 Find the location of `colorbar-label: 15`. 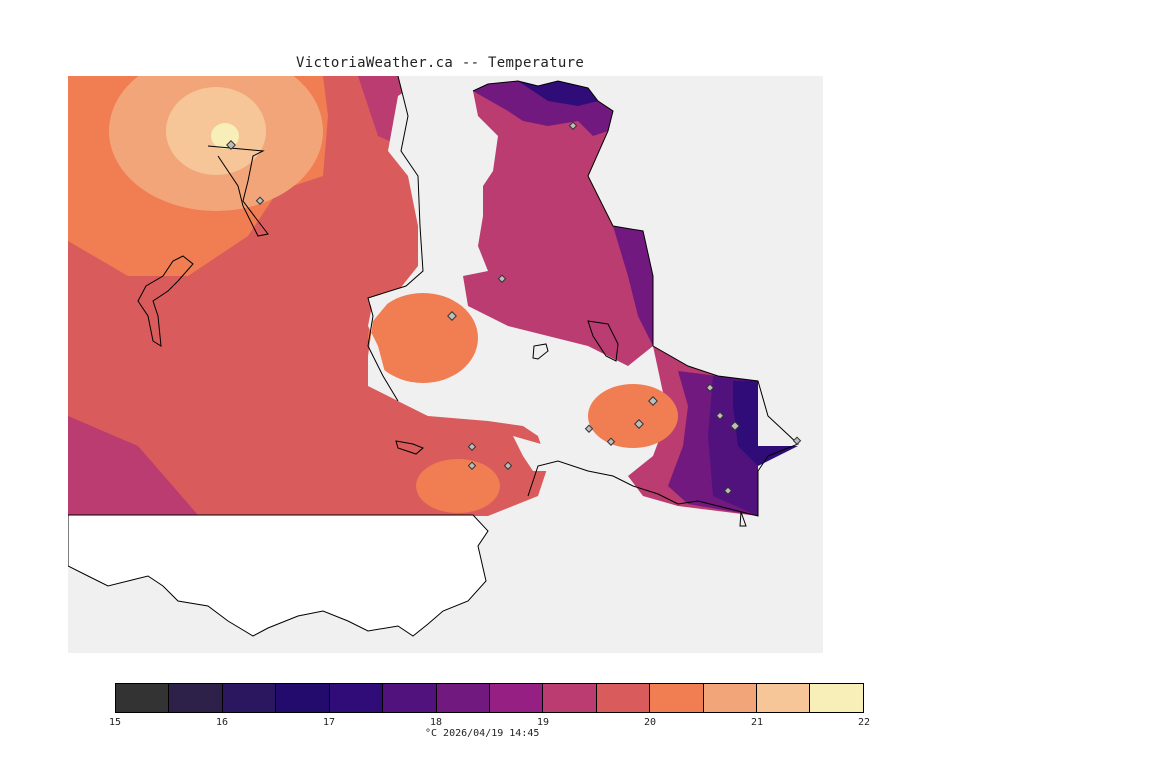

colorbar-label: 15 is located at coordinates (115, 722).